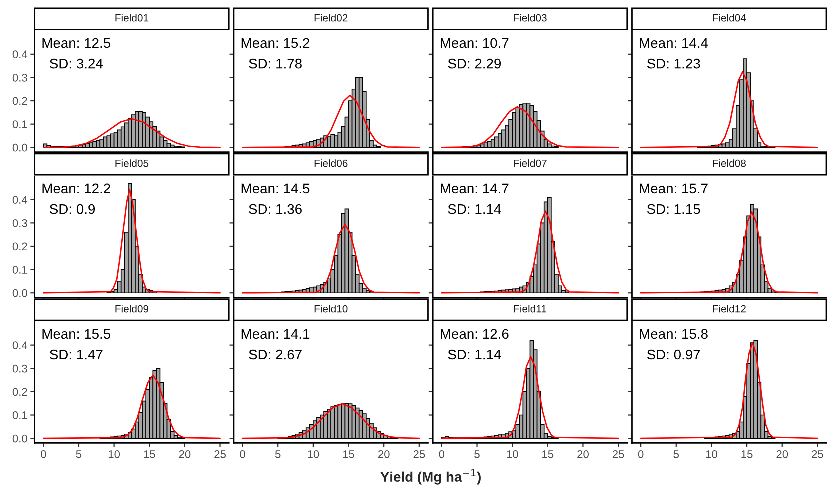 This screenshot has width=829, height=486. Describe the element at coordinates (331, 309) in the screenshot. I see `chart-title: Field10` at that location.